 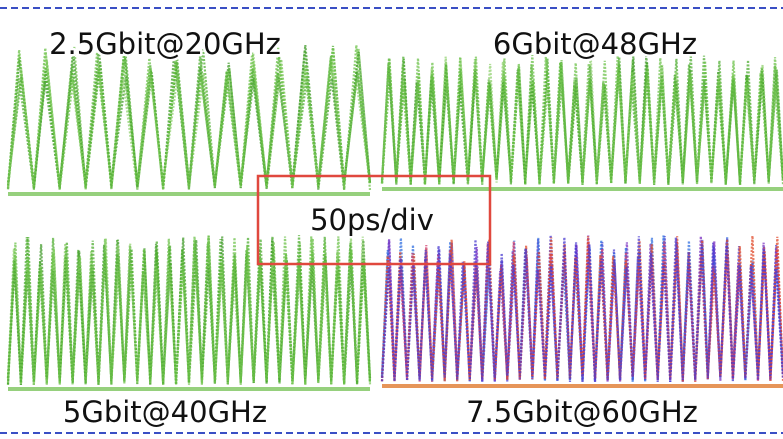 I want to click on panel-label: 5Gbit@40GHz, so click(x=165, y=412).